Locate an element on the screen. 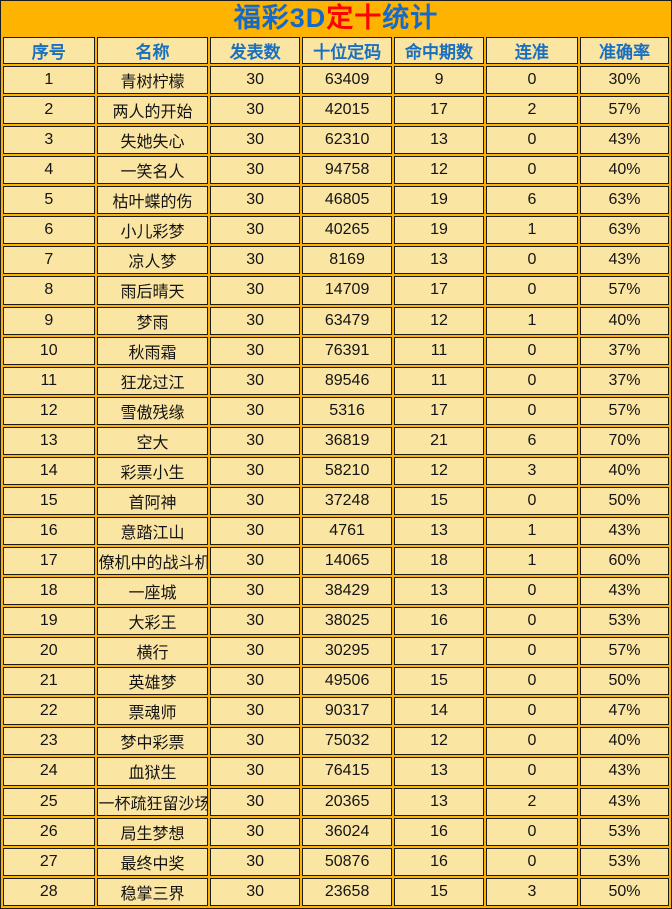  cell-seq: 20 is located at coordinates (49, 651).